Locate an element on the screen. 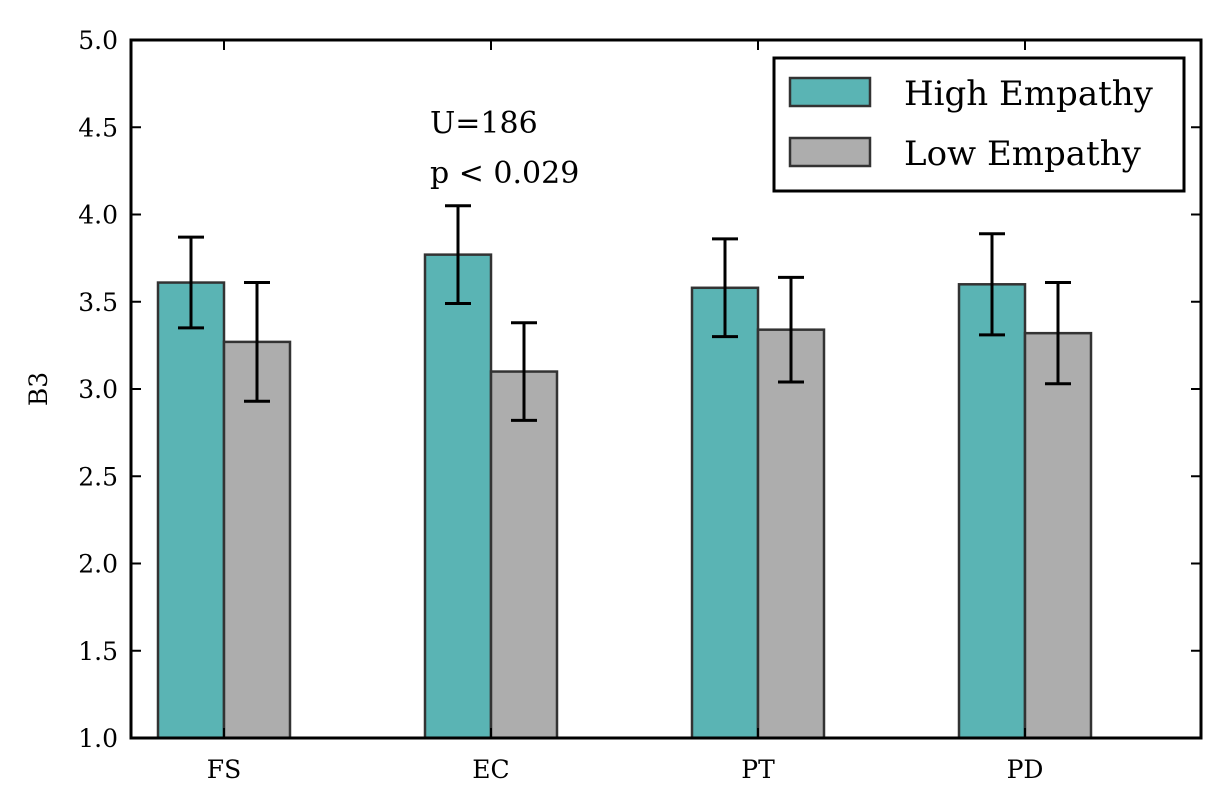 This screenshot has height=809, width=1231. error-bar-ec-low-empathy is located at coordinates (524, 371).